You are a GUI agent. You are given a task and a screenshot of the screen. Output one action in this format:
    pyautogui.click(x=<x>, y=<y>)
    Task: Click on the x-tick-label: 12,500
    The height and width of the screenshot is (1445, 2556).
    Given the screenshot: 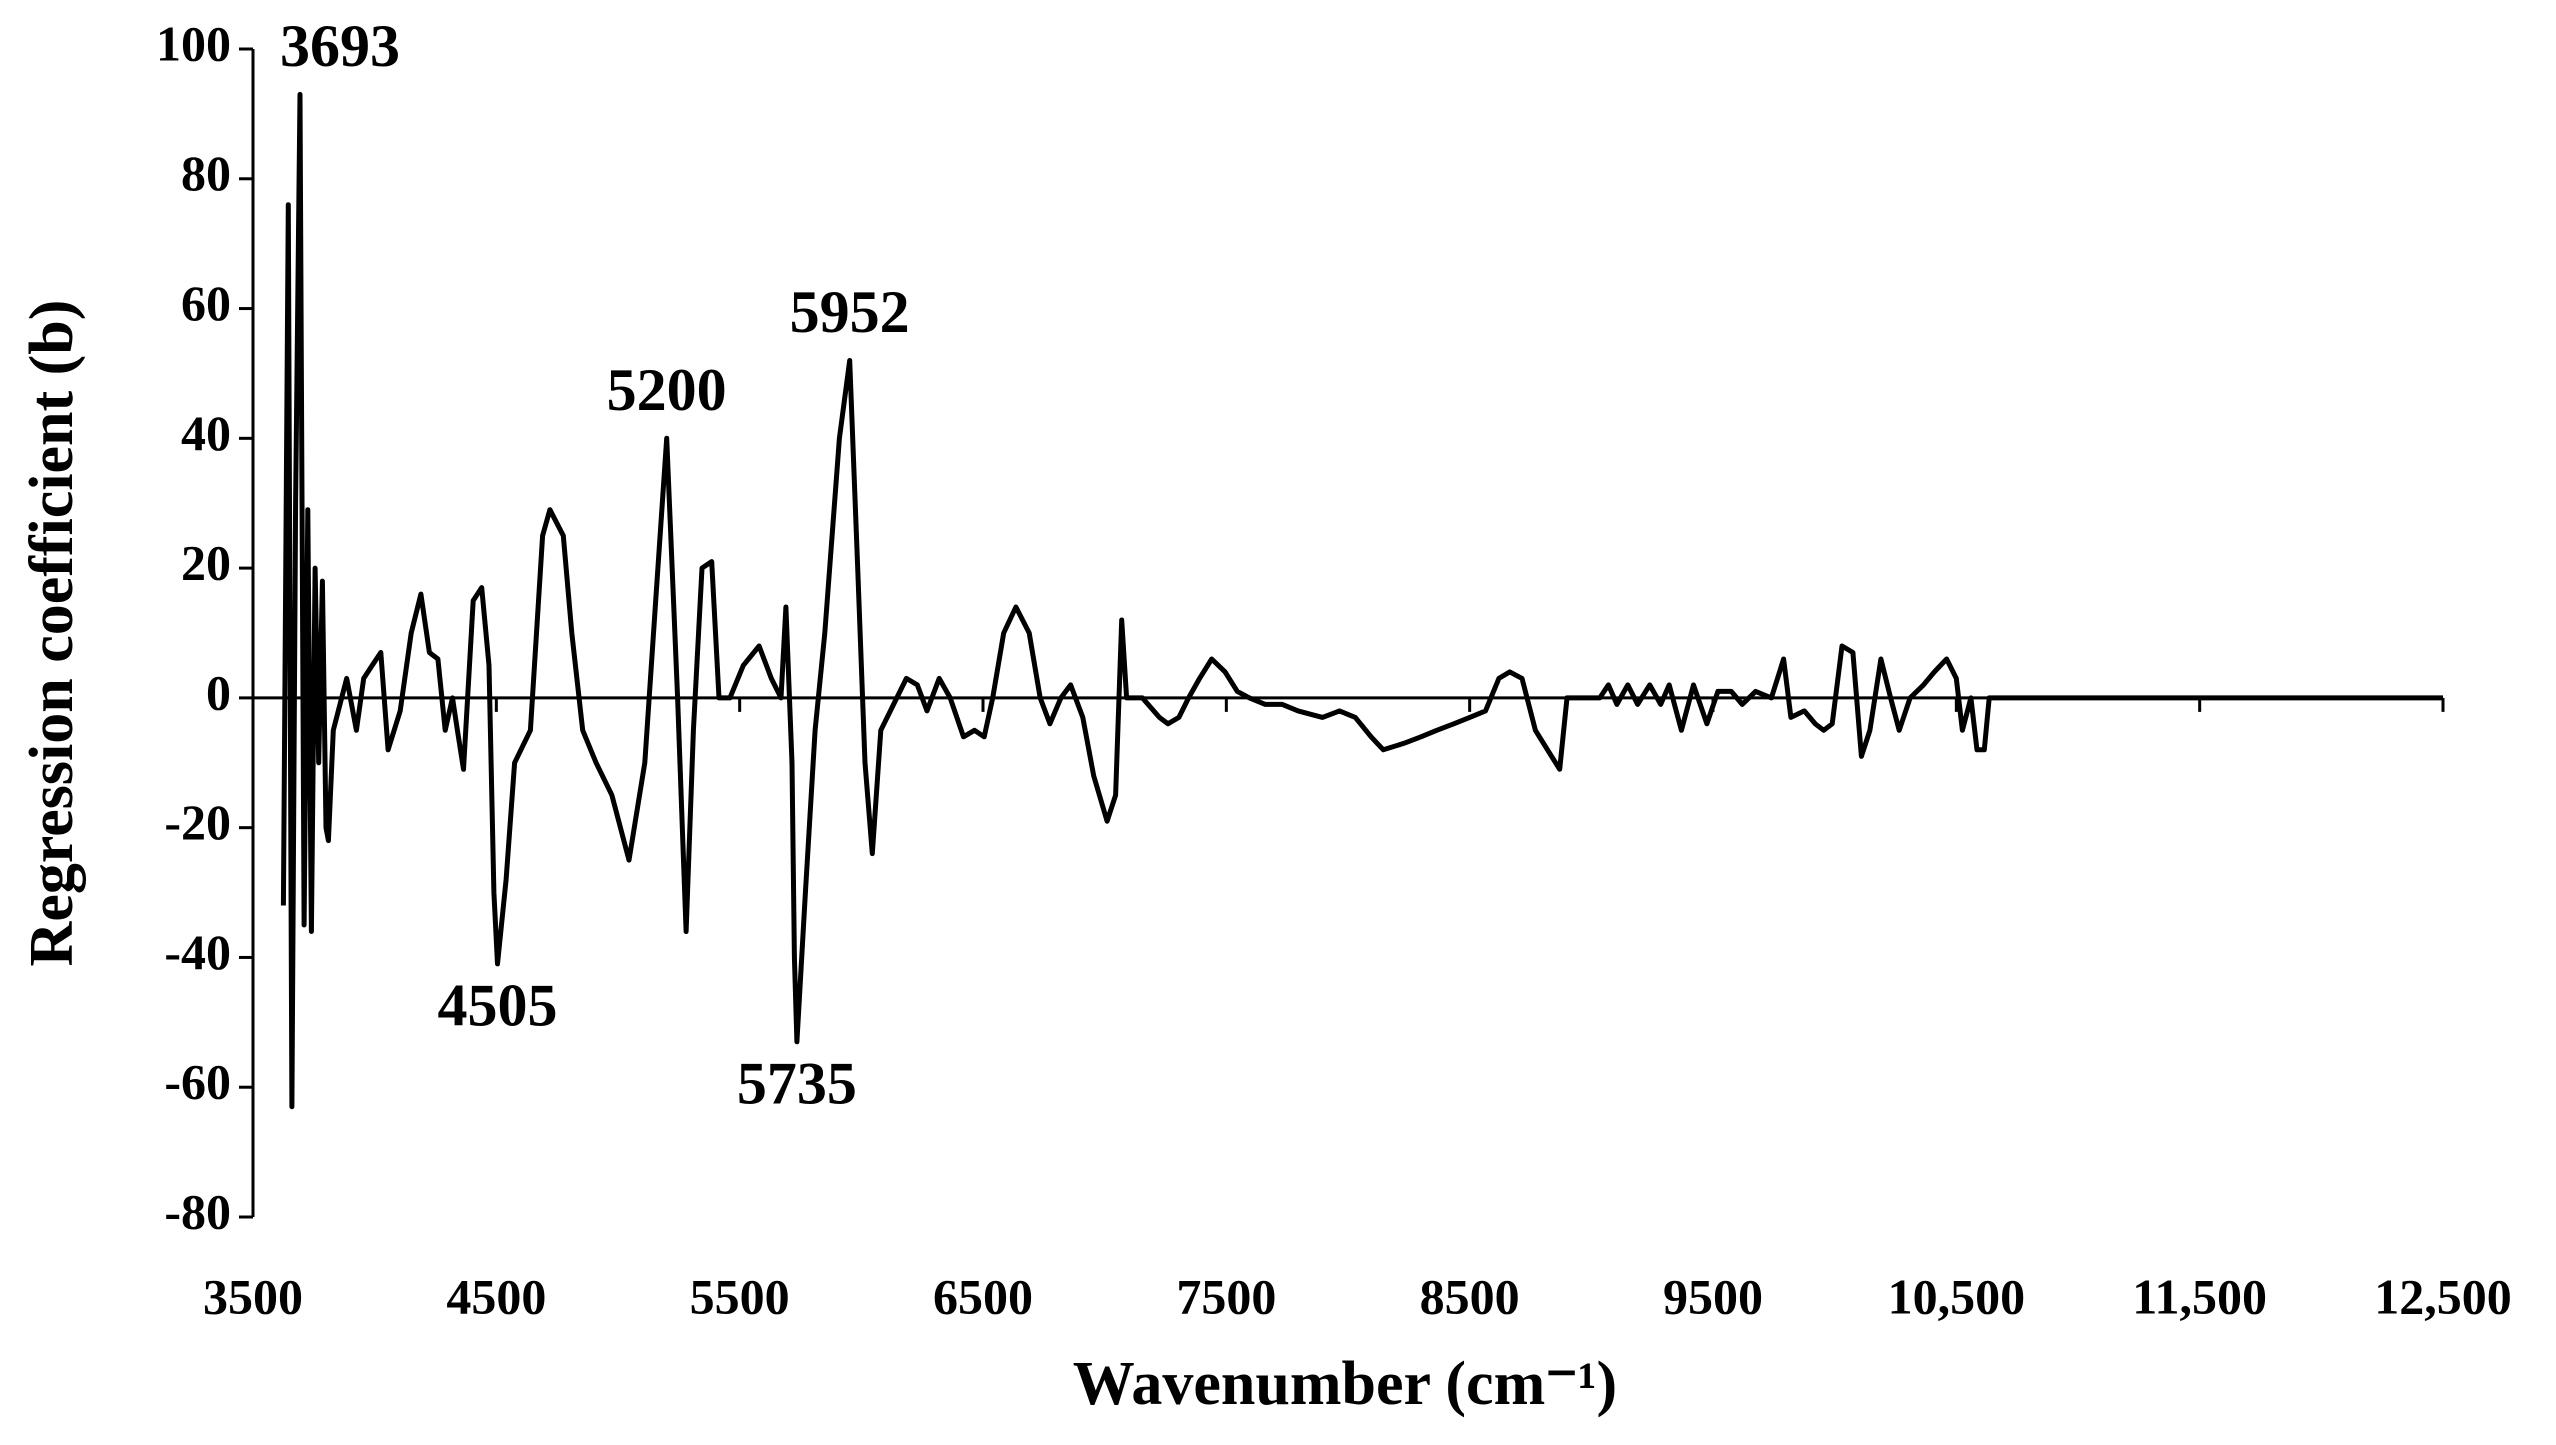 What is the action you would take?
    pyautogui.click(x=2443, y=1296)
    